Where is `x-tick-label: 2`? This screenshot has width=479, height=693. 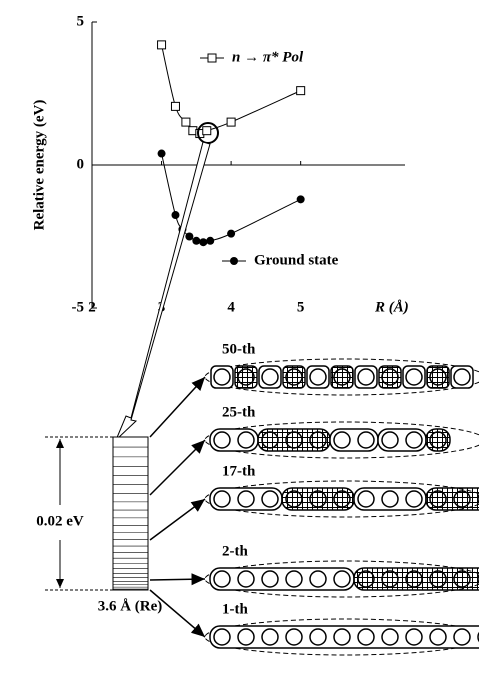
x-tick-label: 2 is located at coordinates (92, 307).